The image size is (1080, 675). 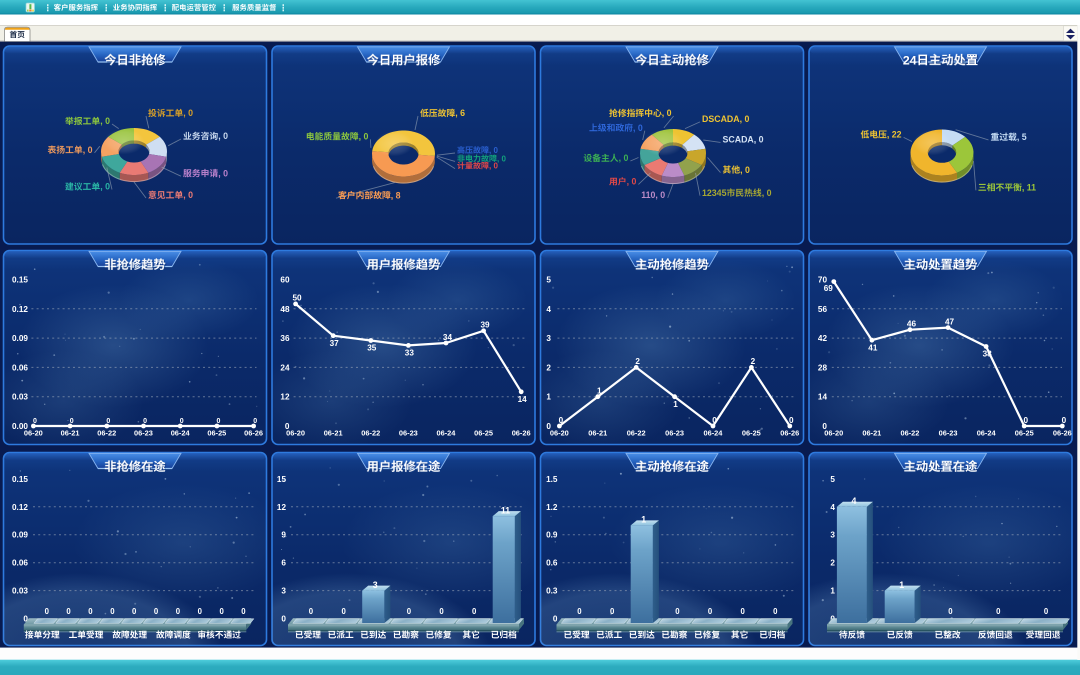 What do you see at coordinates (20, 507) in the screenshot?
I see `svg-text: 0.12` at bounding box center [20, 507].